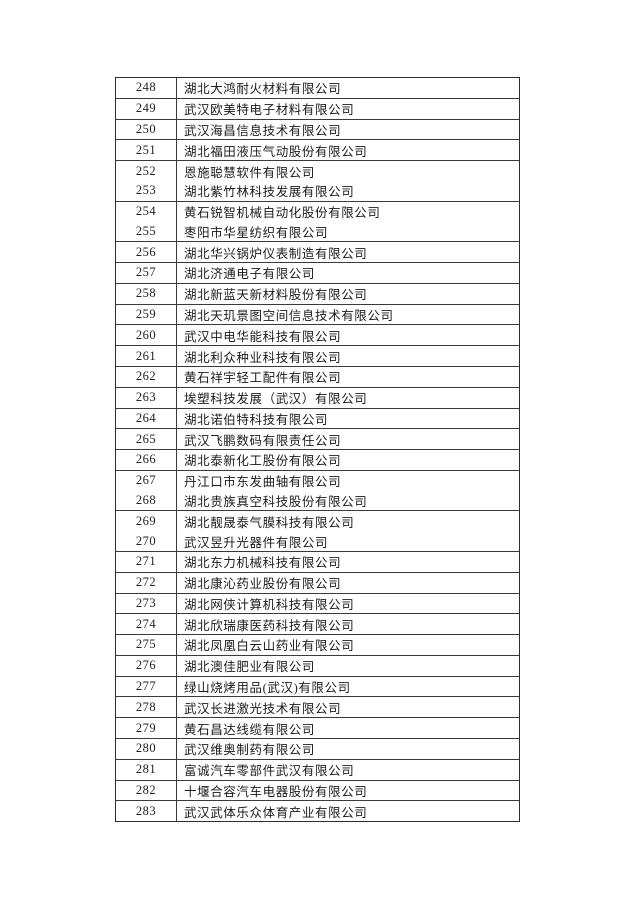 The image size is (636, 900). What do you see at coordinates (347, 252) in the screenshot?
I see `company-name-cell: 湖北华兴锅炉仪表制造有限公司` at bounding box center [347, 252].